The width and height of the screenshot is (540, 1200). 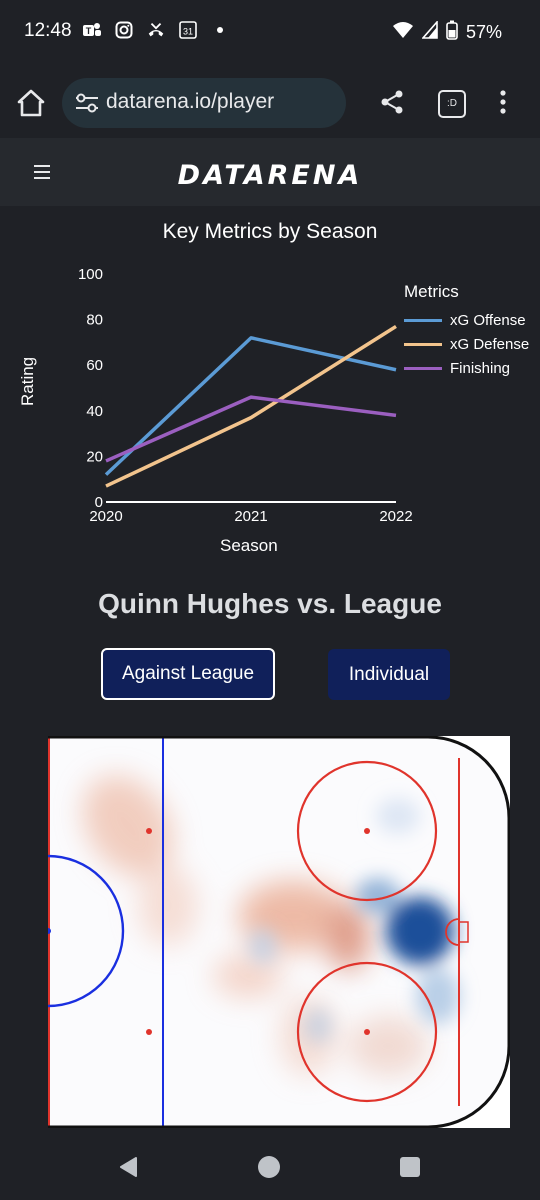 I want to click on y-axis-label: Rating, so click(x=27, y=381).